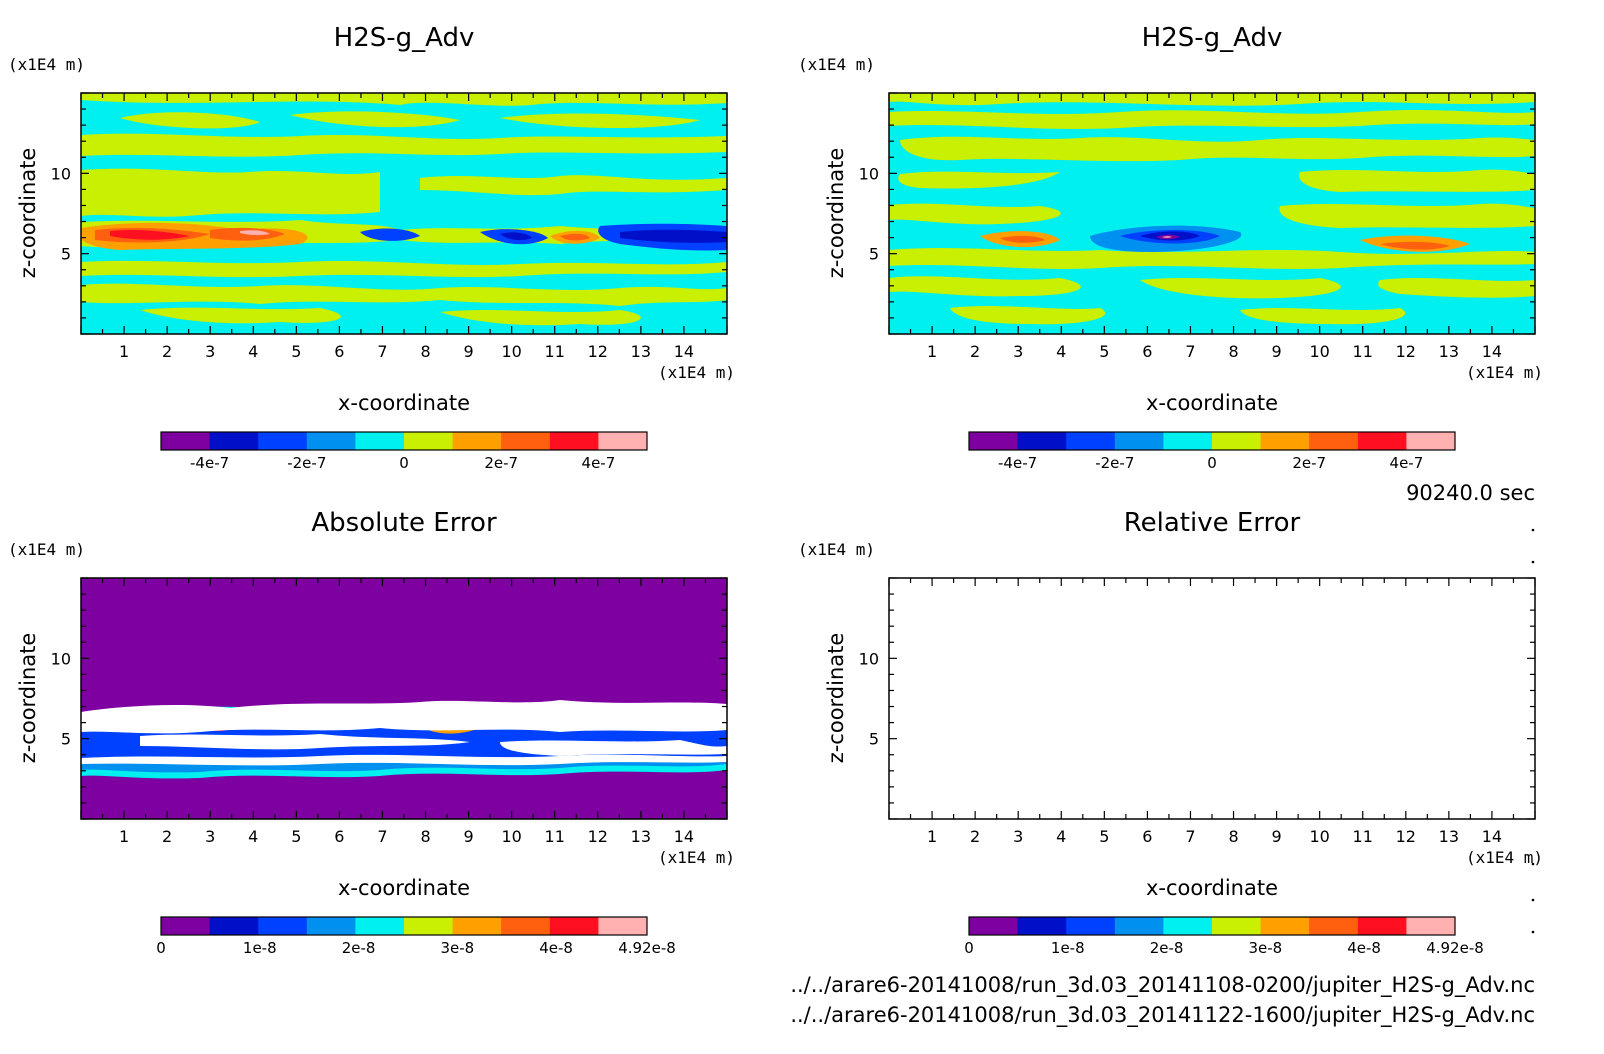 The image size is (1604, 1054). I want to click on x-tick-label: 12, so click(598, 836).